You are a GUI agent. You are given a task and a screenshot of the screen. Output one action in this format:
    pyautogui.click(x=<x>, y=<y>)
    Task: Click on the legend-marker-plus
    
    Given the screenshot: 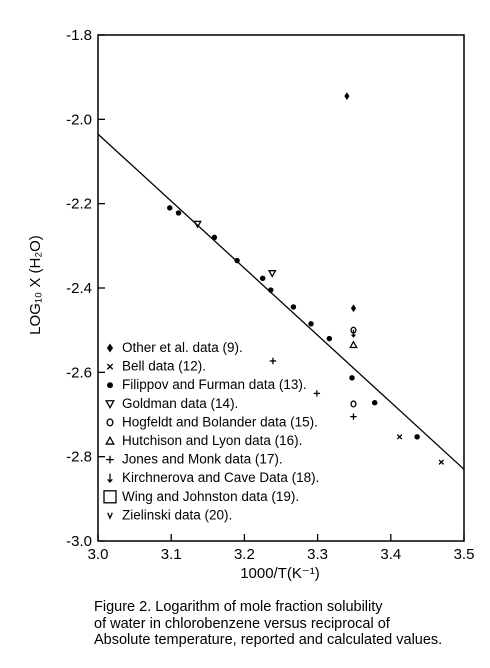 What is the action you would take?
    pyautogui.click(x=110, y=459)
    